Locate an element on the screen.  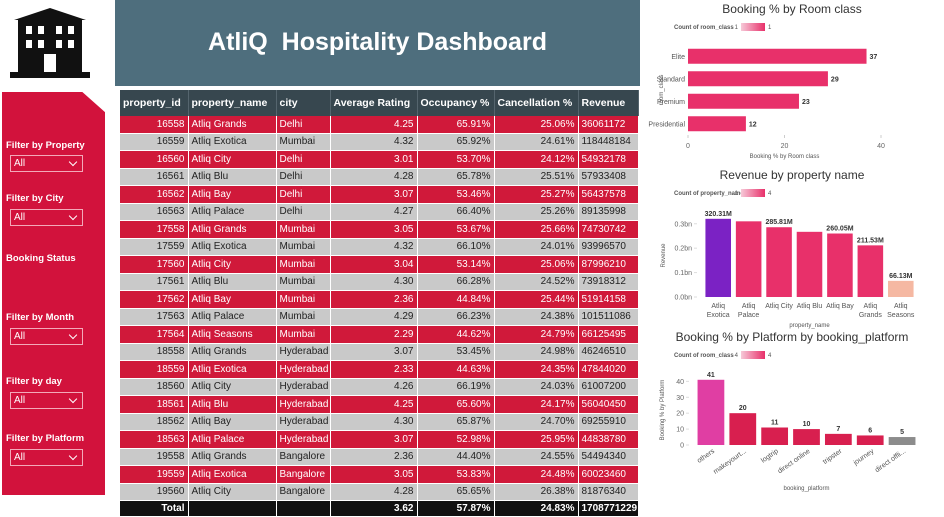
table-cell: 19559 is located at coordinates (154, 474).